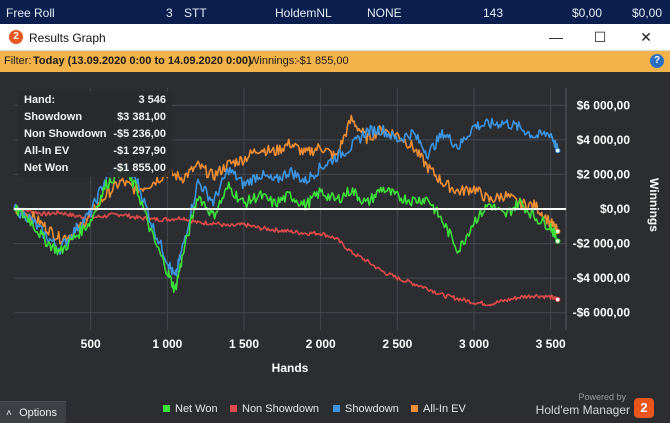 Image resolution: width=670 pixels, height=423 pixels. I want to click on x-tick-label: 2 000, so click(321, 344).